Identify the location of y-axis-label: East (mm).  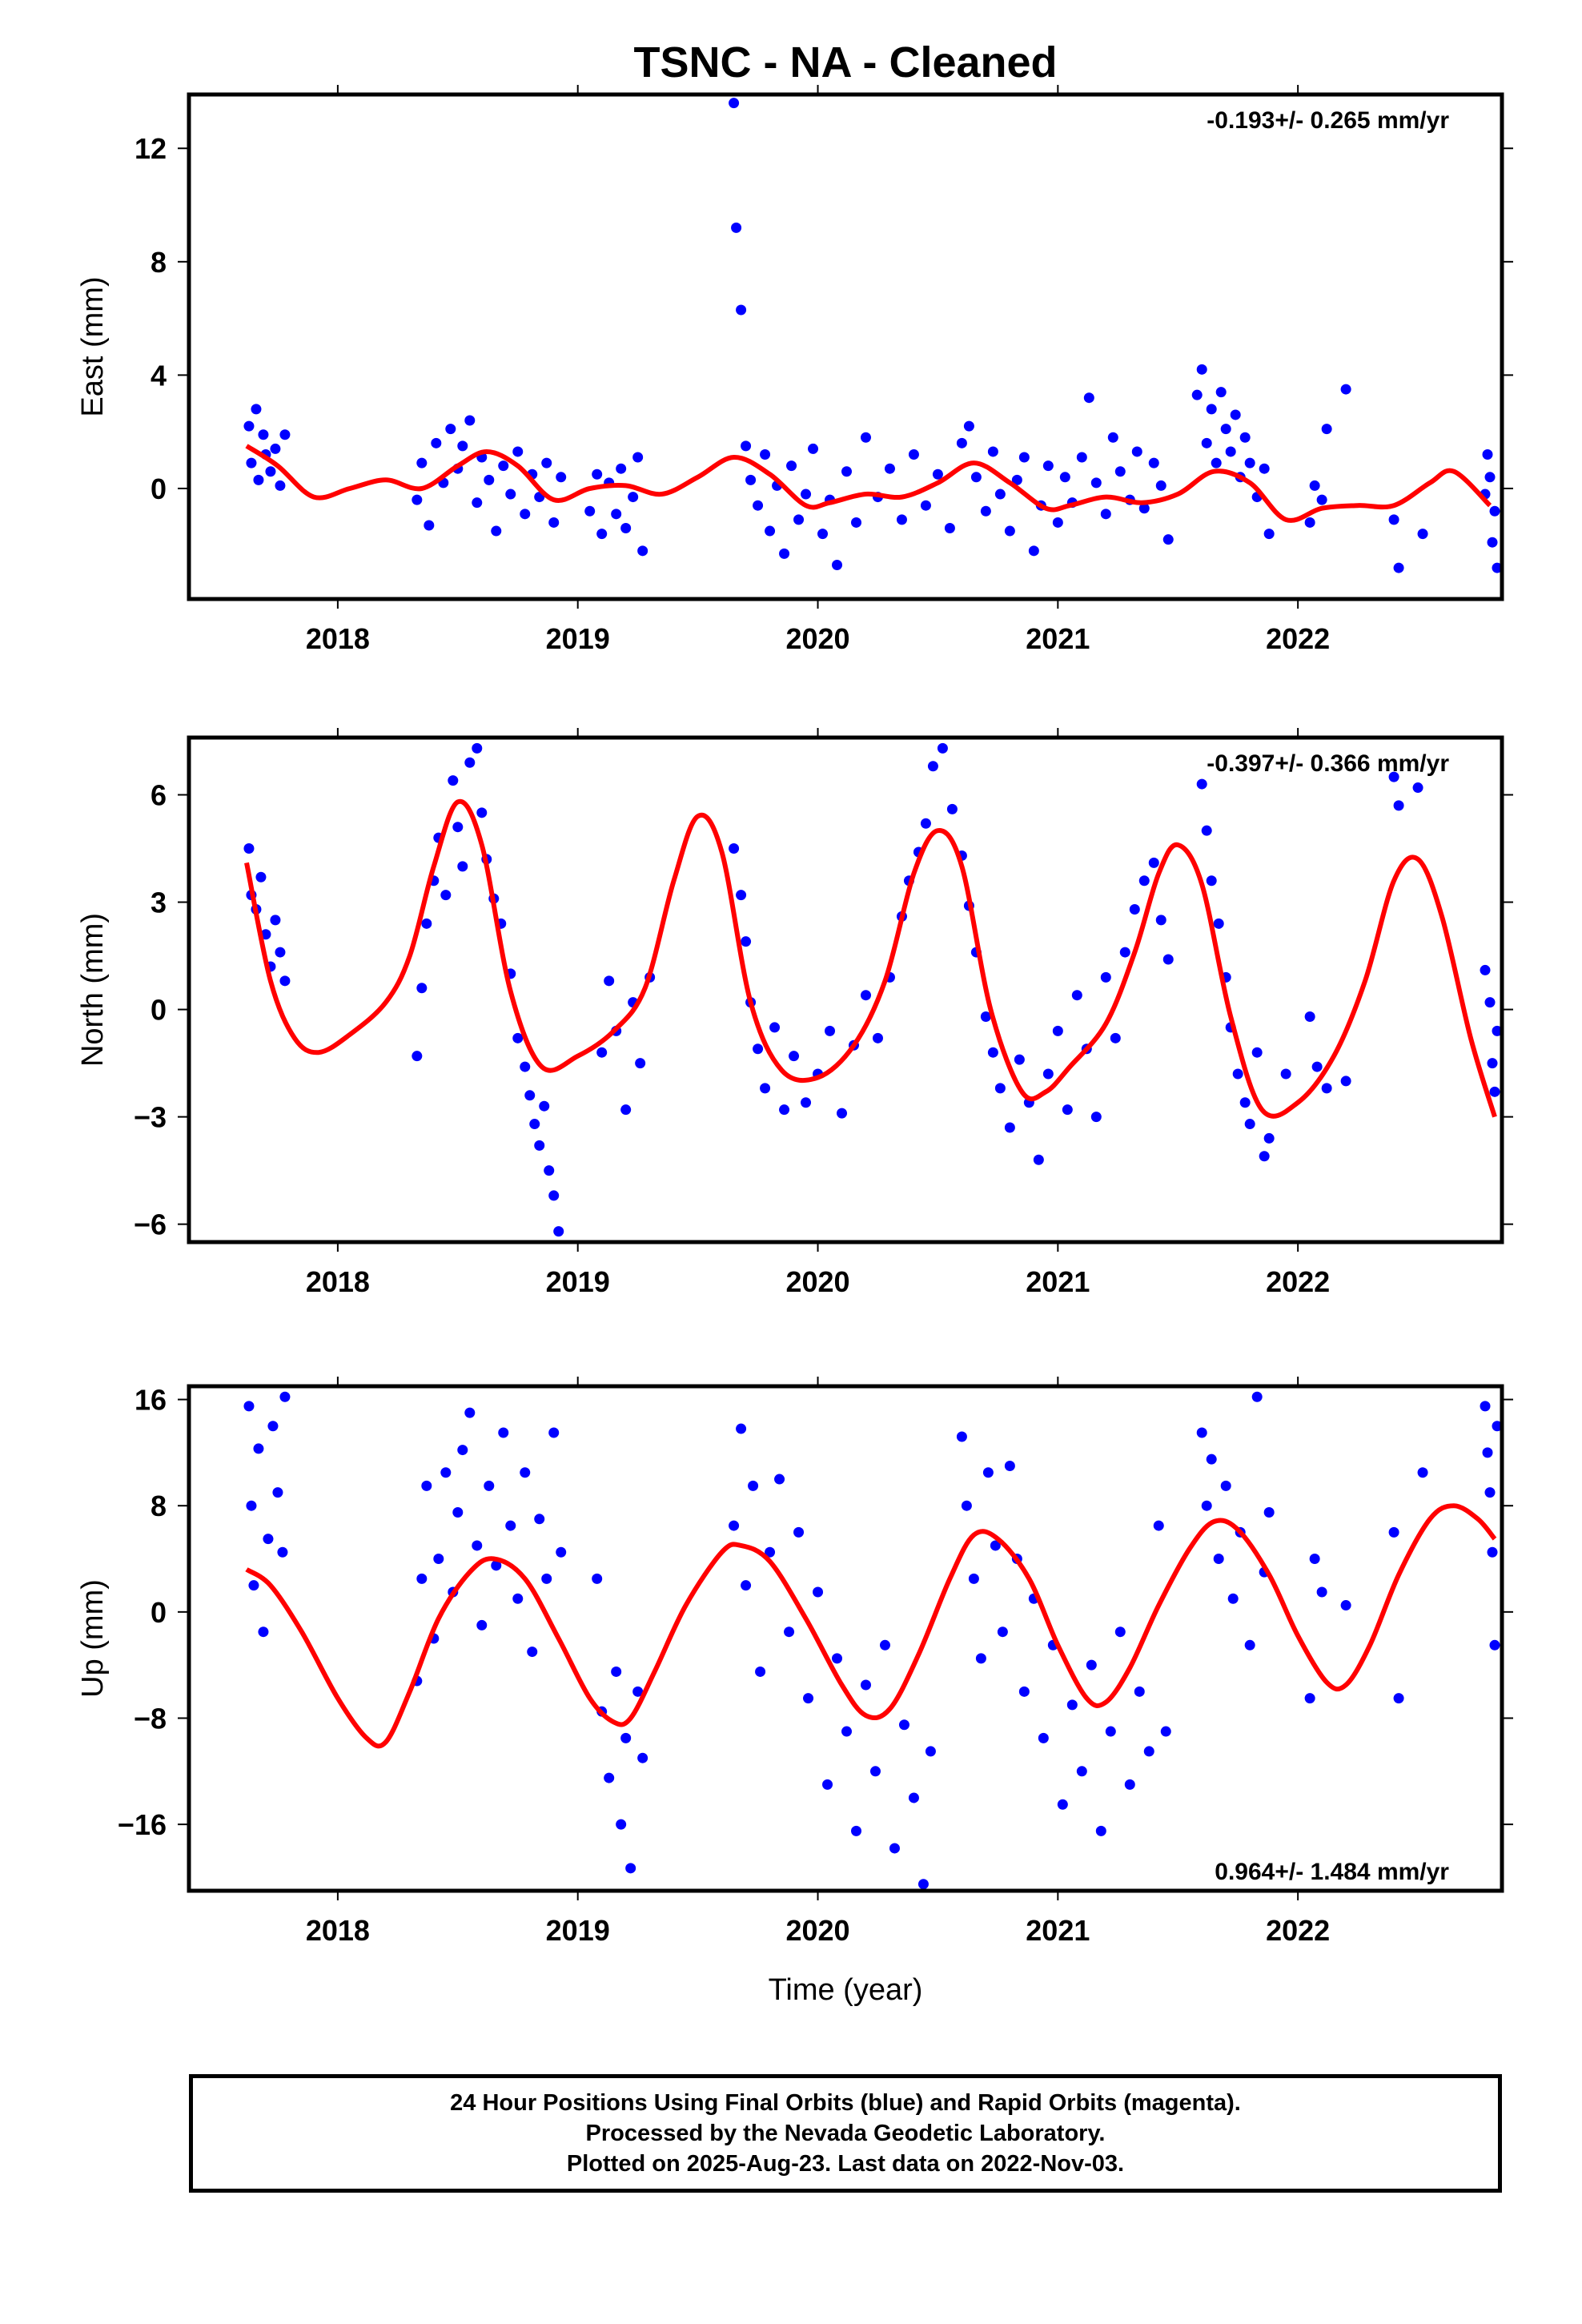
(93, 346).